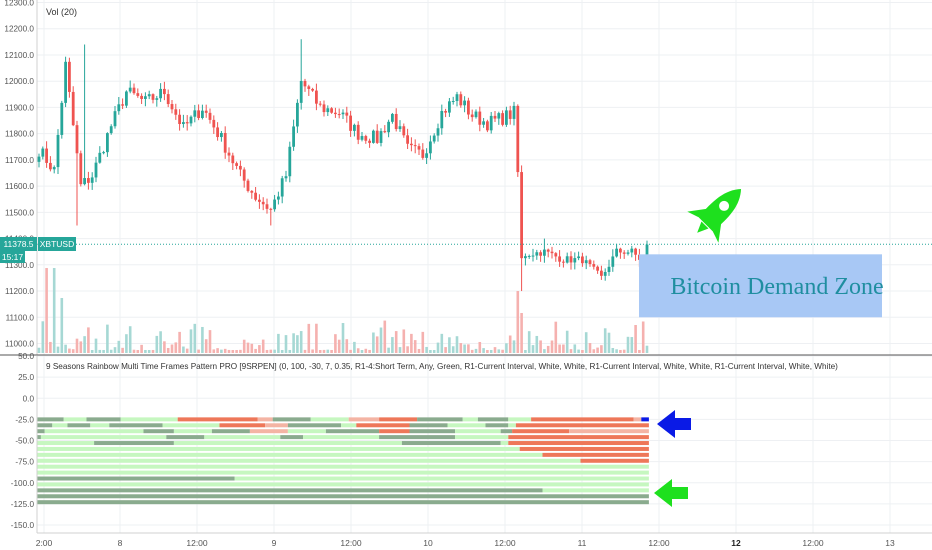 This screenshot has height=550, width=932. I want to click on time-tick-label: 11, so click(582, 543).